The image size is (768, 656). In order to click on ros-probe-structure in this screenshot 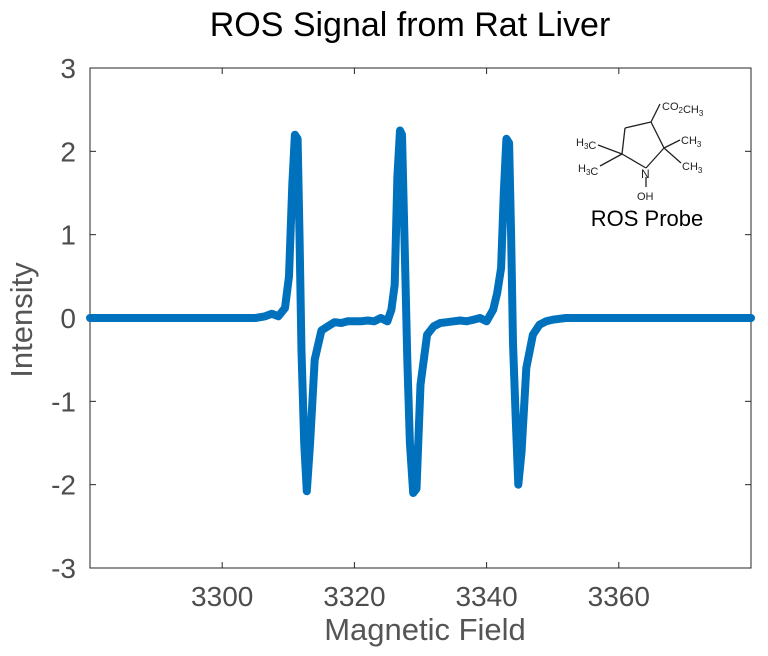, I will do `click(639, 145)`.